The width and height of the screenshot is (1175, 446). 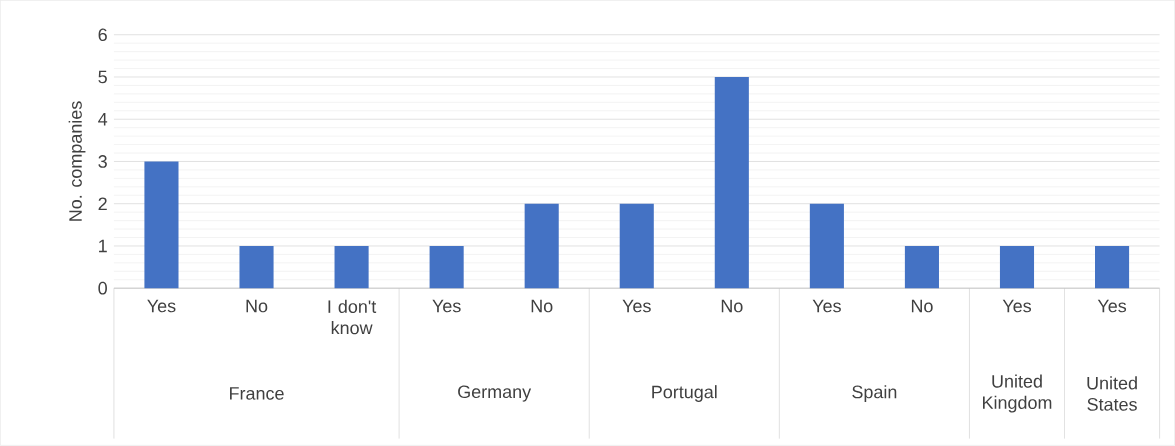 What do you see at coordinates (257, 393) in the screenshot?
I see `text: France` at bounding box center [257, 393].